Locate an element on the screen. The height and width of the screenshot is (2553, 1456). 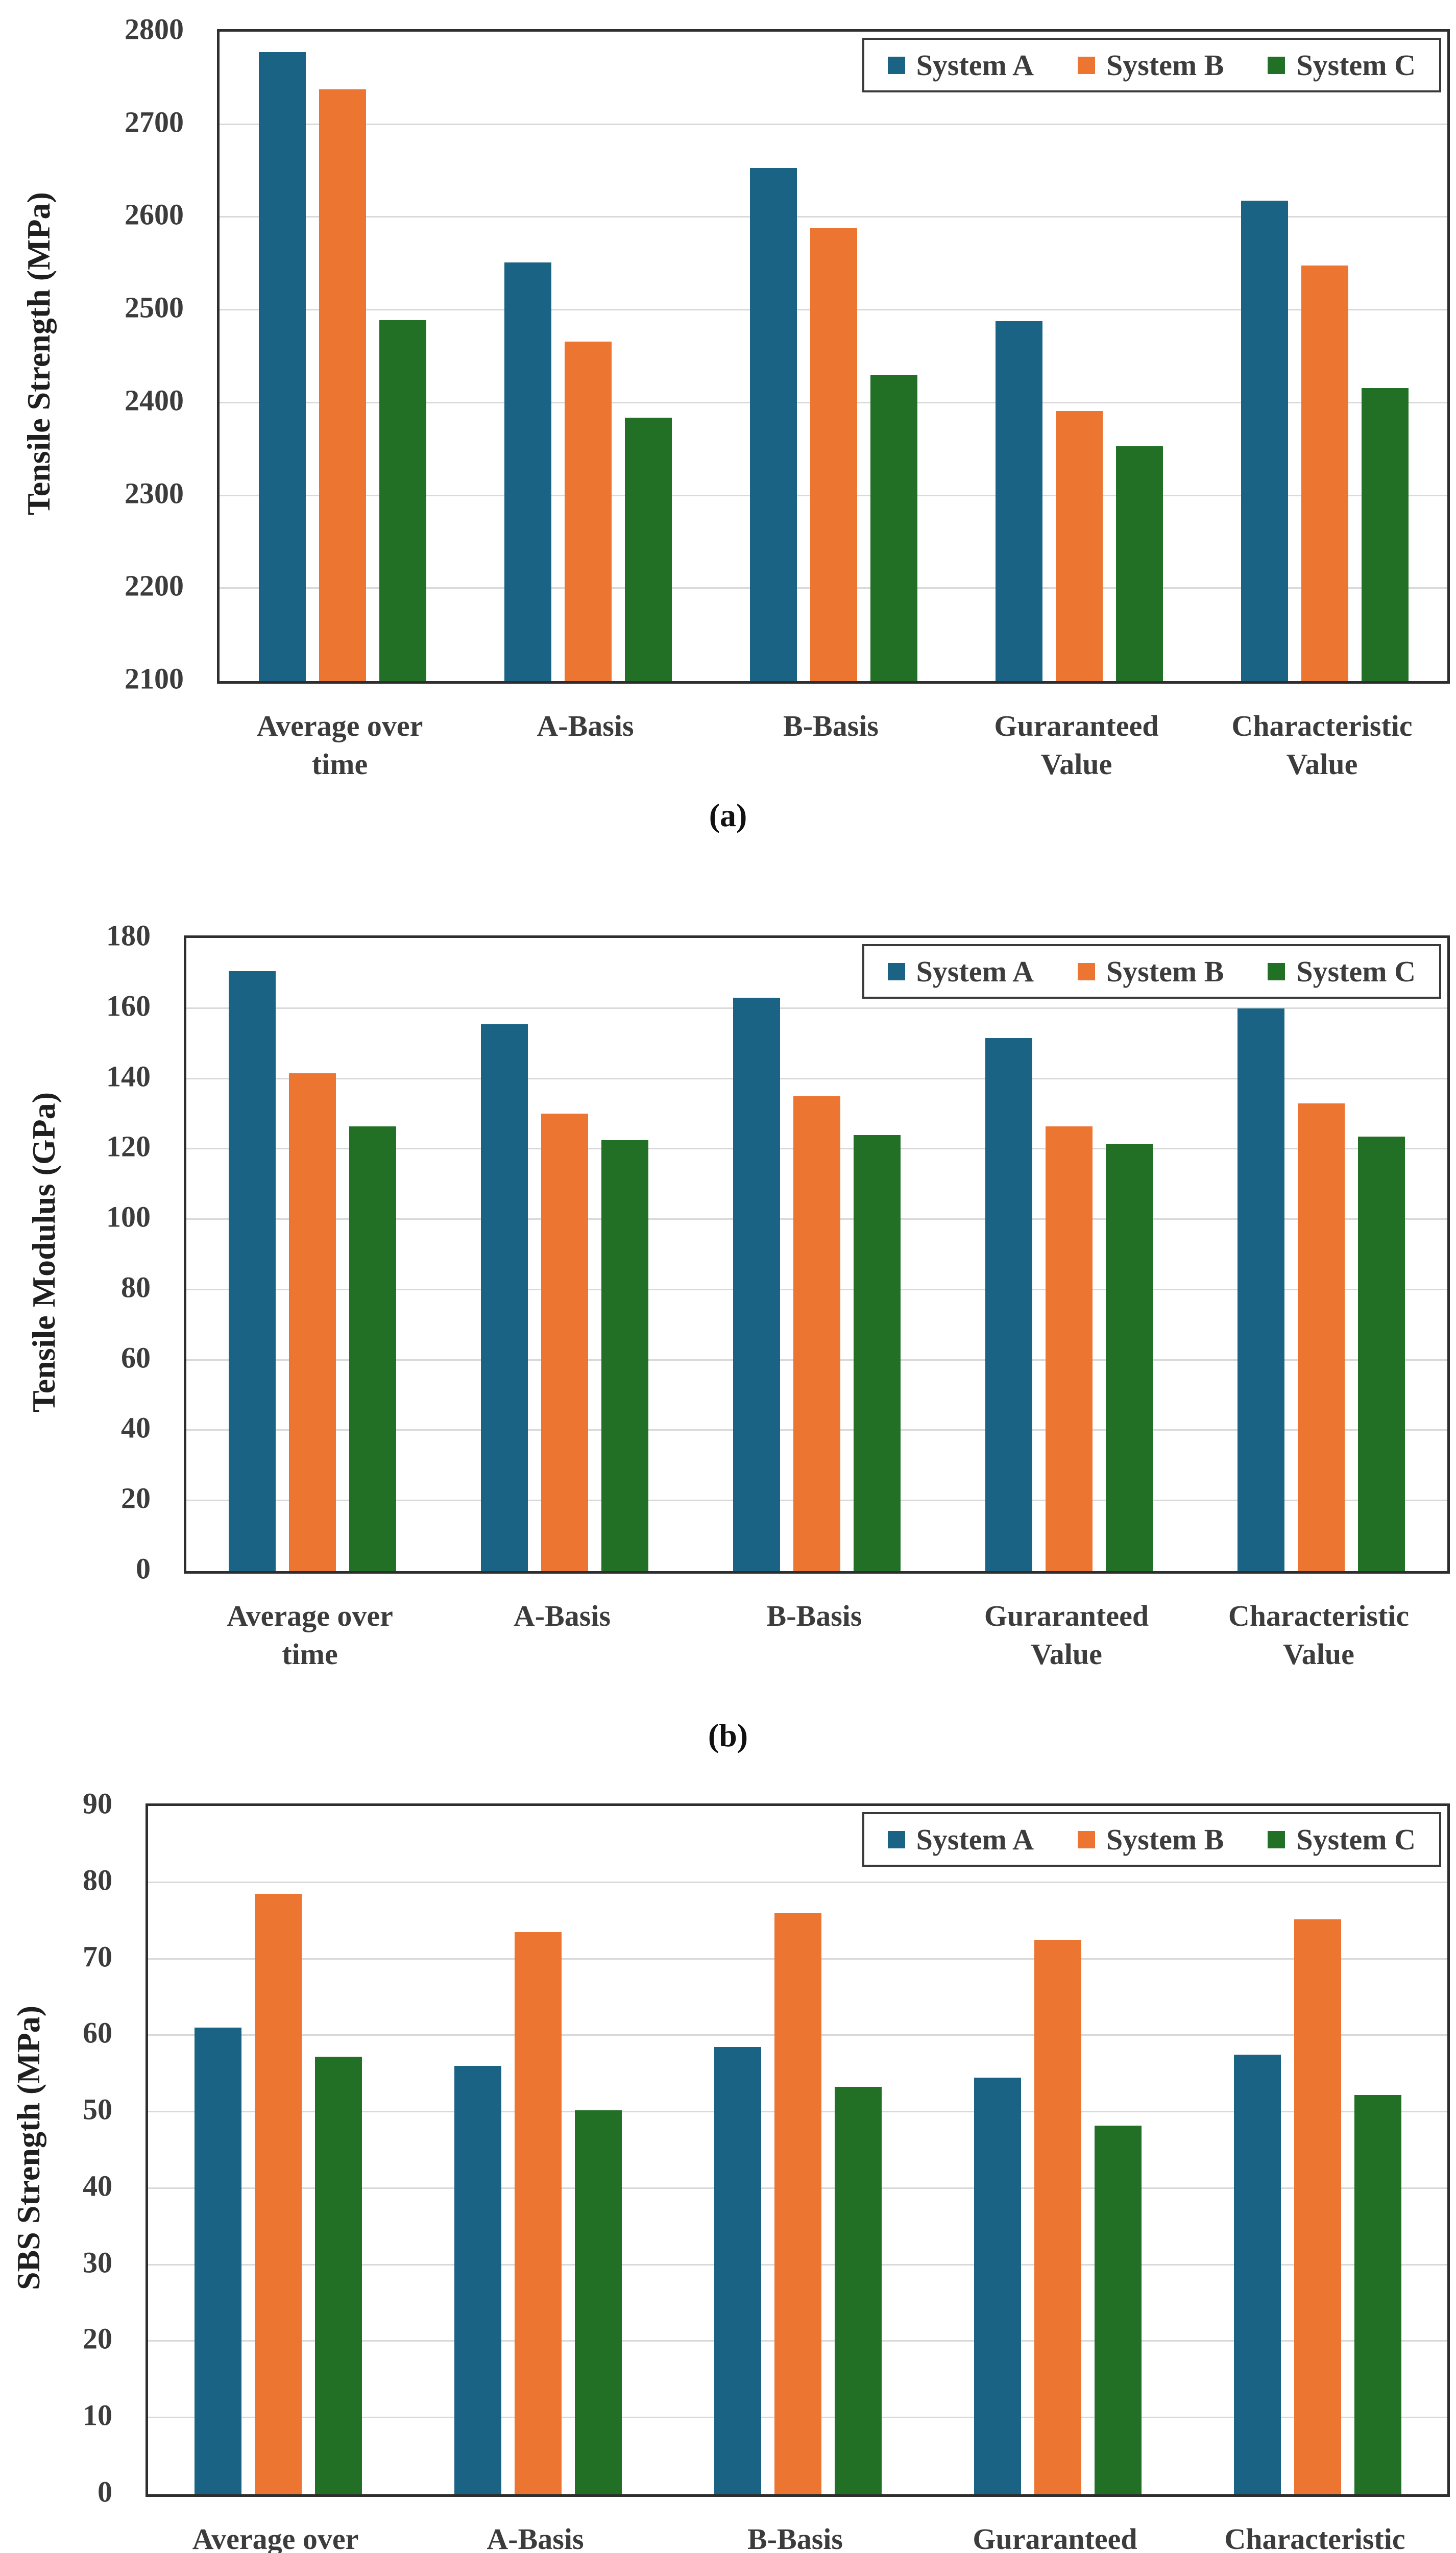
y-tick-label: 10 is located at coordinates (97, 2415).